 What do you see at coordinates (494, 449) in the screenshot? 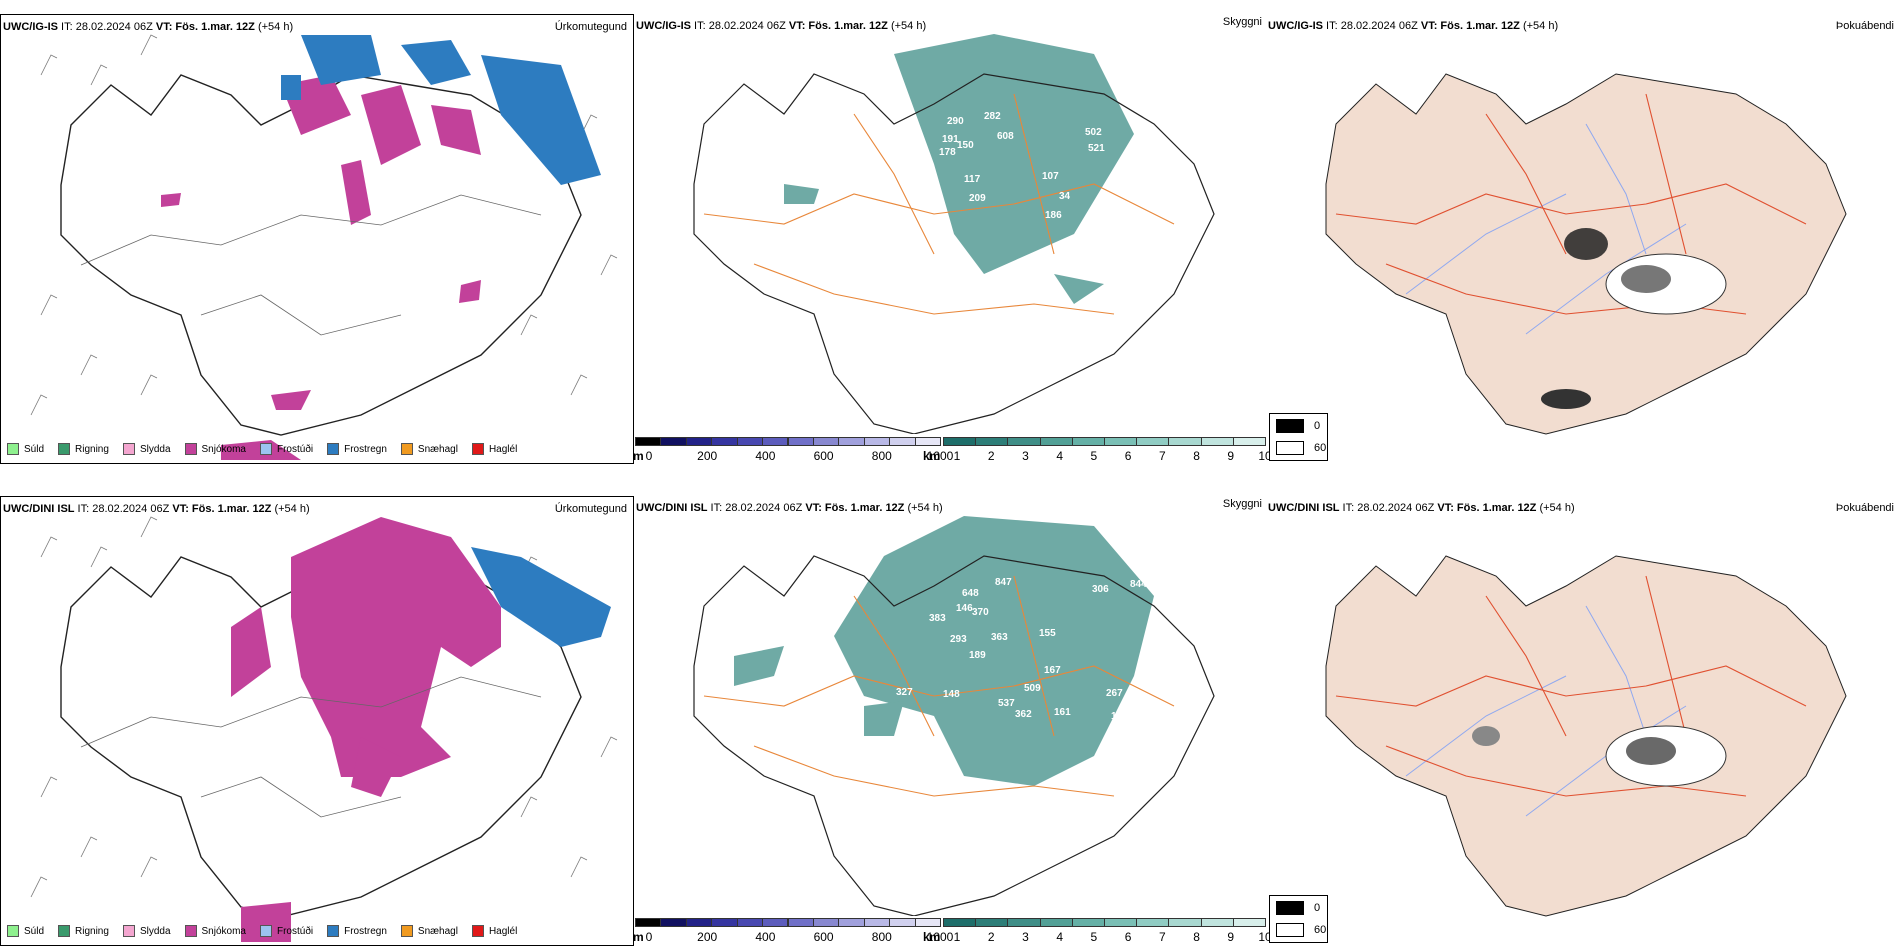
I see `legend-item: Haglél` at bounding box center [494, 449].